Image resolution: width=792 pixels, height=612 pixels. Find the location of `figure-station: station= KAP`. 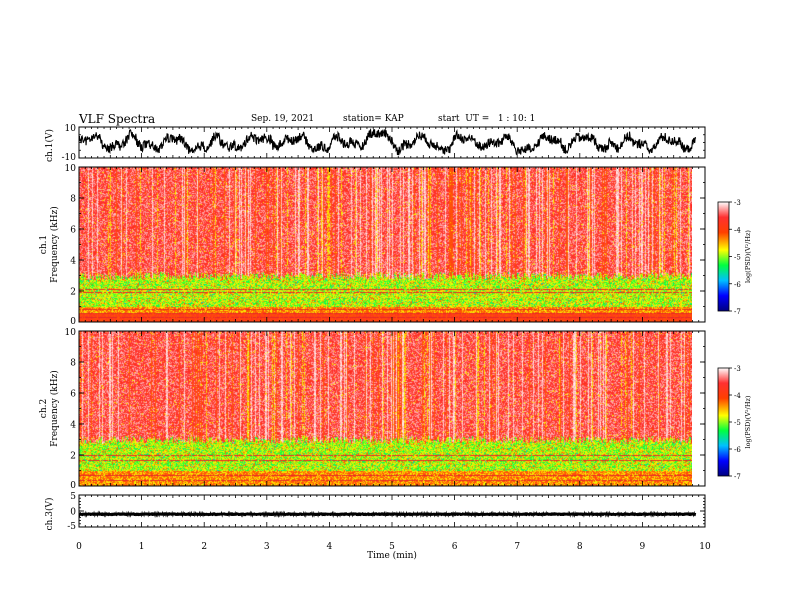

figure-station: station= KAP is located at coordinates (373, 119).